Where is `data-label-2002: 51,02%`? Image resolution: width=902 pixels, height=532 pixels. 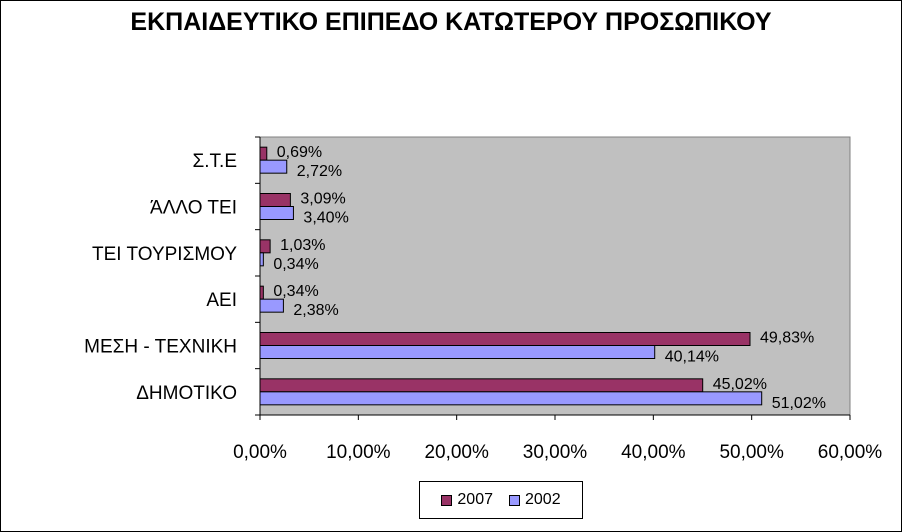 data-label-2002: 51,02% is located at coordinates (799, 403).